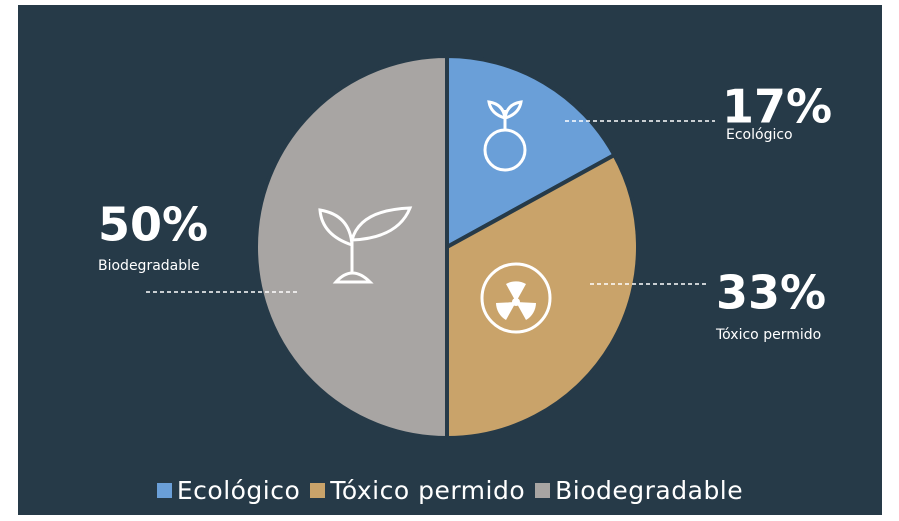 This screenshot has width=899, height=521. Describe the element at coordinates (759, 135) in the screenshot. I see `category-label: Ecológico` at that location.